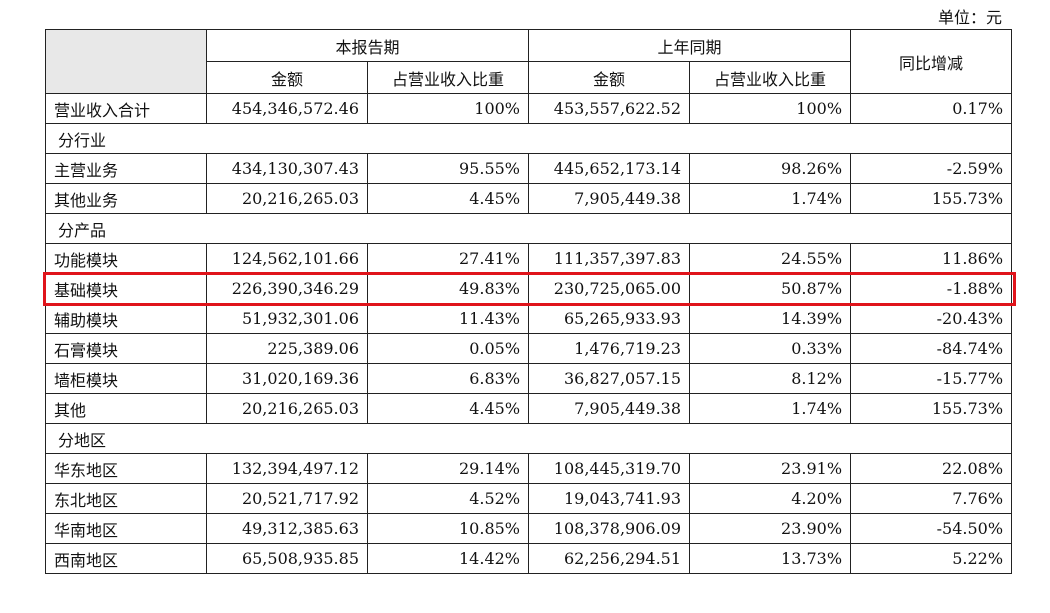 The height and width of the screenshot is (613, 1050). What do you see at coordinates (448, 77) in the screenshot?
I see `header-current-ratio: 占营业收入比重` at bounding box center [448, 77].